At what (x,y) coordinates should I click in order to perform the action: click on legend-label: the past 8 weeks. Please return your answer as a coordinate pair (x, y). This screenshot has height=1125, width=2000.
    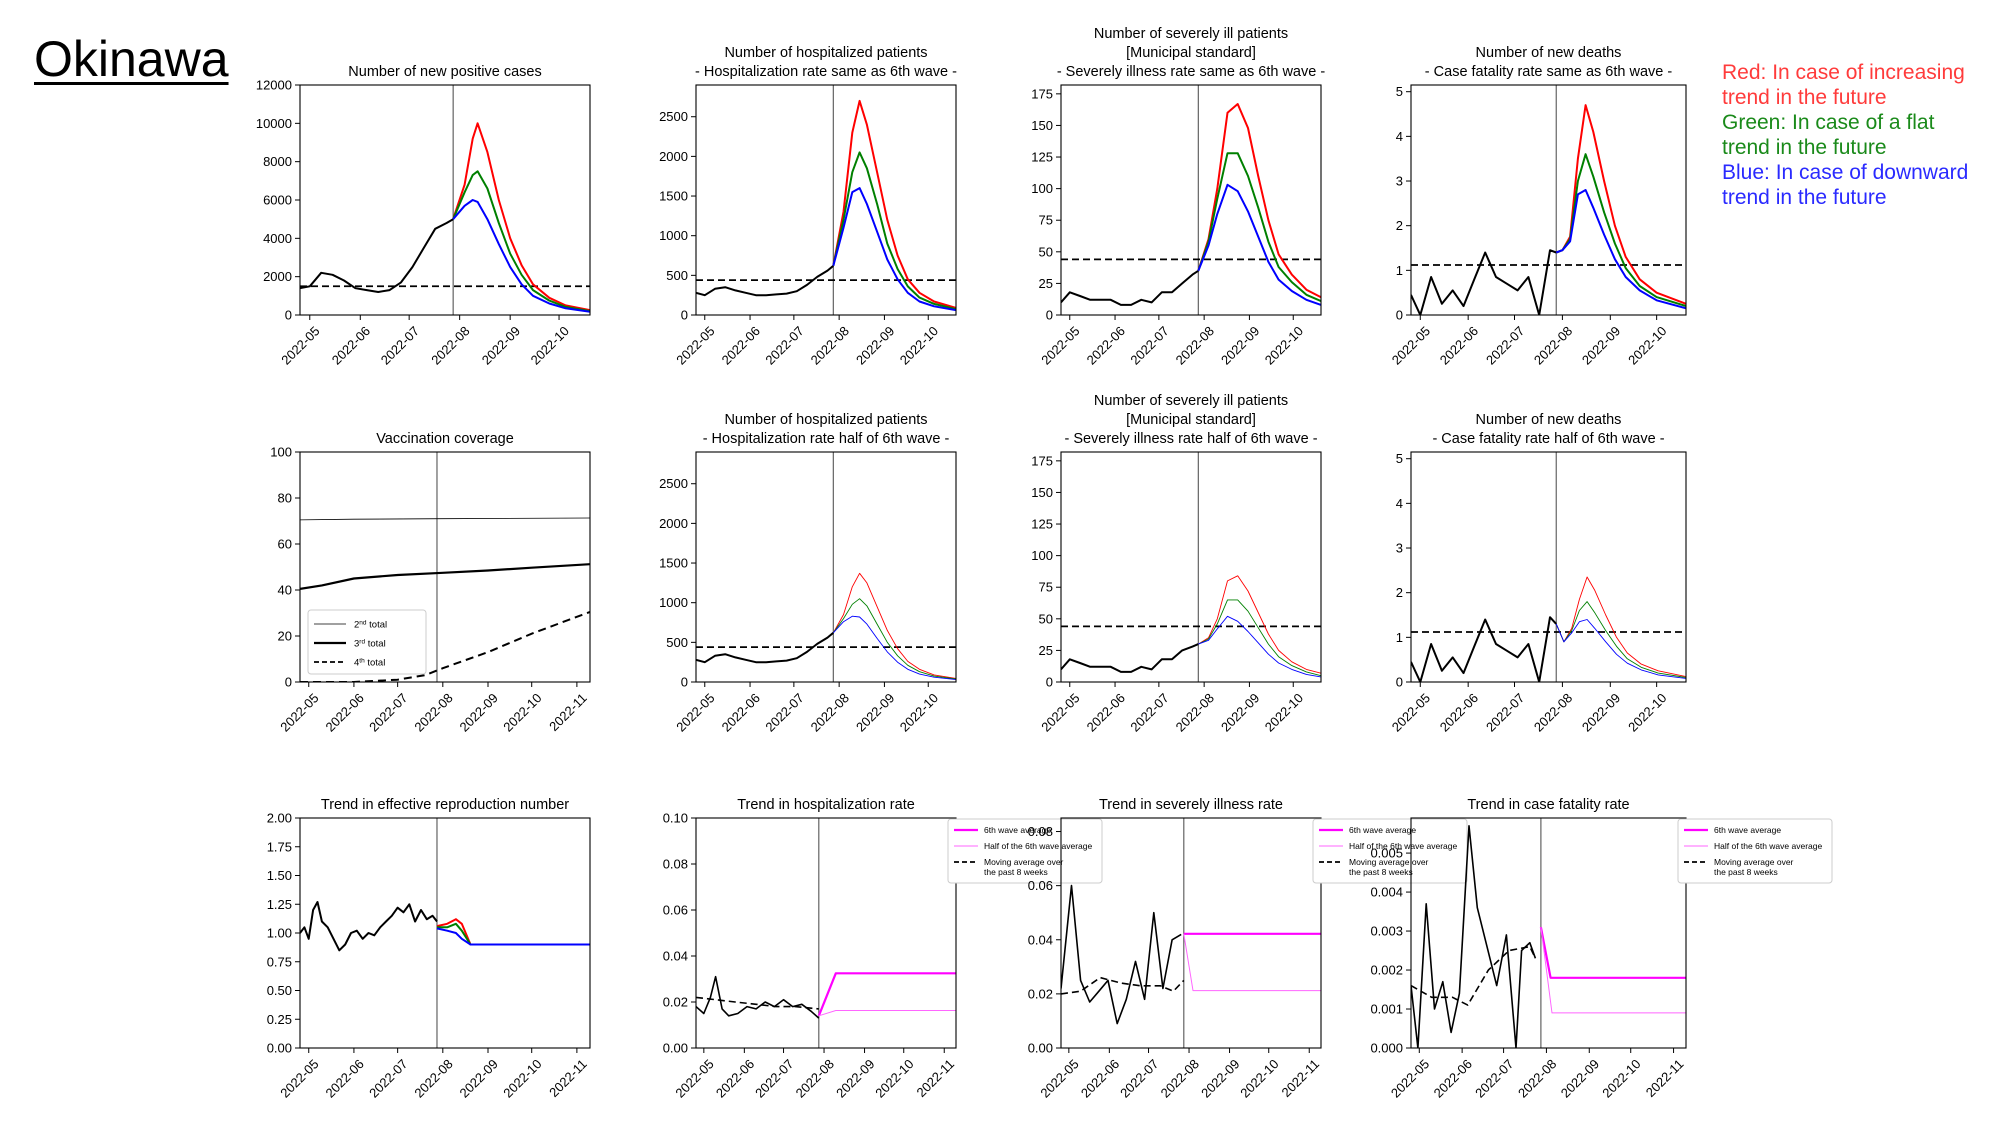
    Looking at the image, I should click on (1381, 872).